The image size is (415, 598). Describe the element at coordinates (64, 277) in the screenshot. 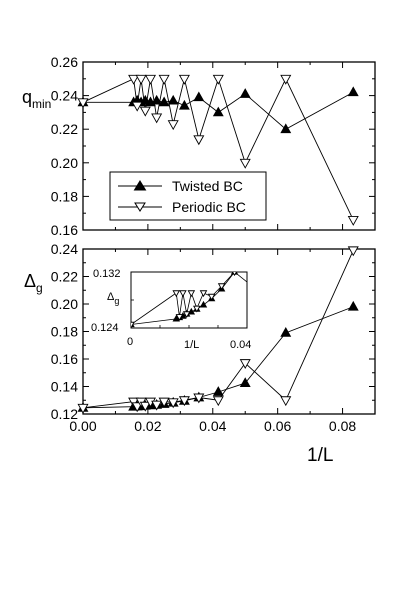

I see `bottom-ytick-label: 0.22` at that location.